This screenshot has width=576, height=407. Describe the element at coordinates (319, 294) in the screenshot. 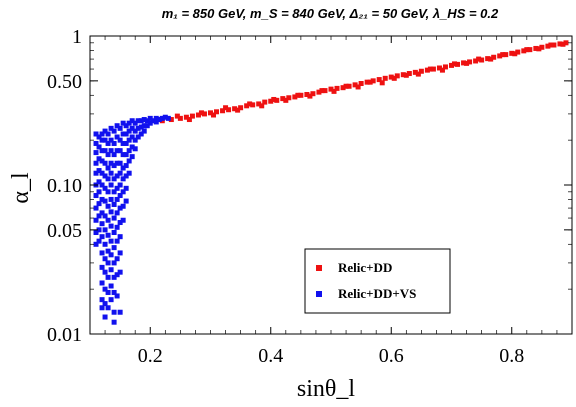

I see `legend-marker` at that location.